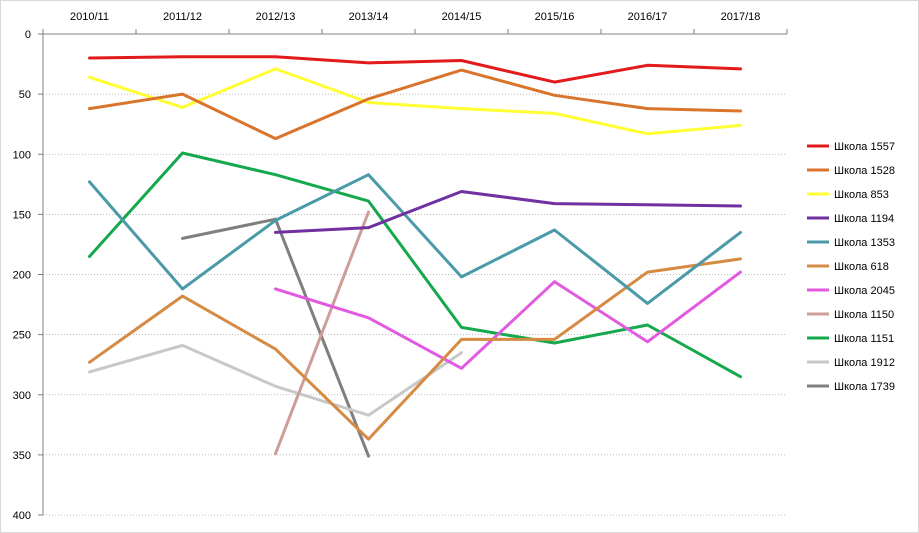  I want to click on x-tick-label: 2012/13, so click(276, 17).